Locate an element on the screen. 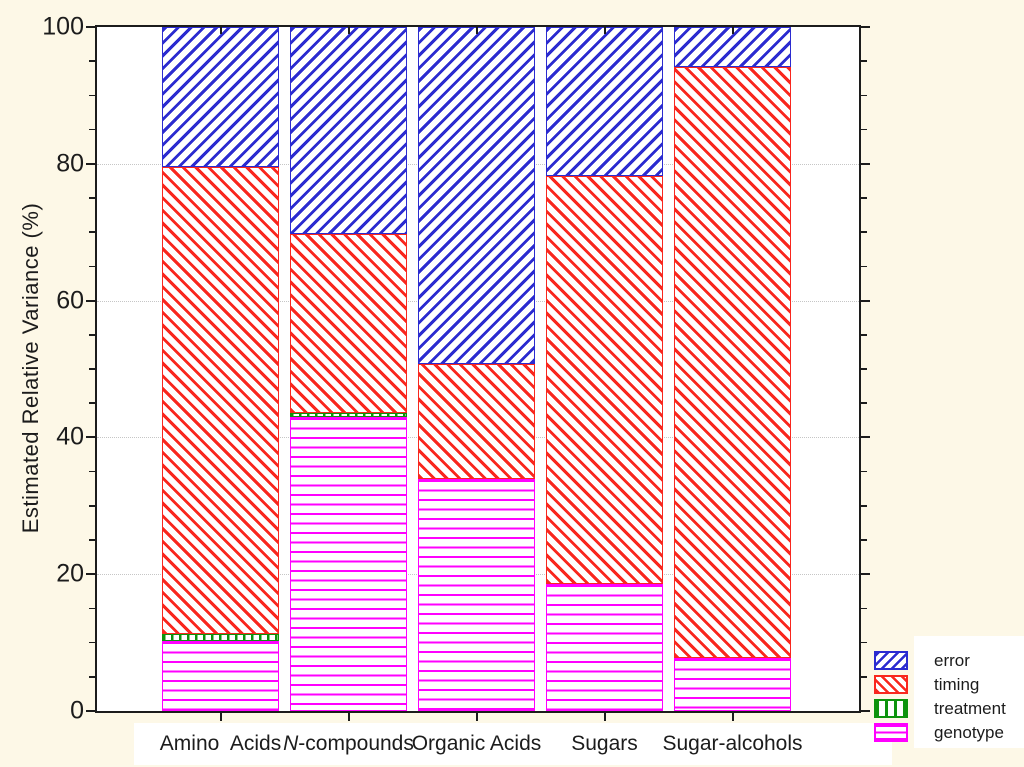 This screenshot has height=767, width=1024. legend-swatch-genotype is located at coordinates (891, 732).